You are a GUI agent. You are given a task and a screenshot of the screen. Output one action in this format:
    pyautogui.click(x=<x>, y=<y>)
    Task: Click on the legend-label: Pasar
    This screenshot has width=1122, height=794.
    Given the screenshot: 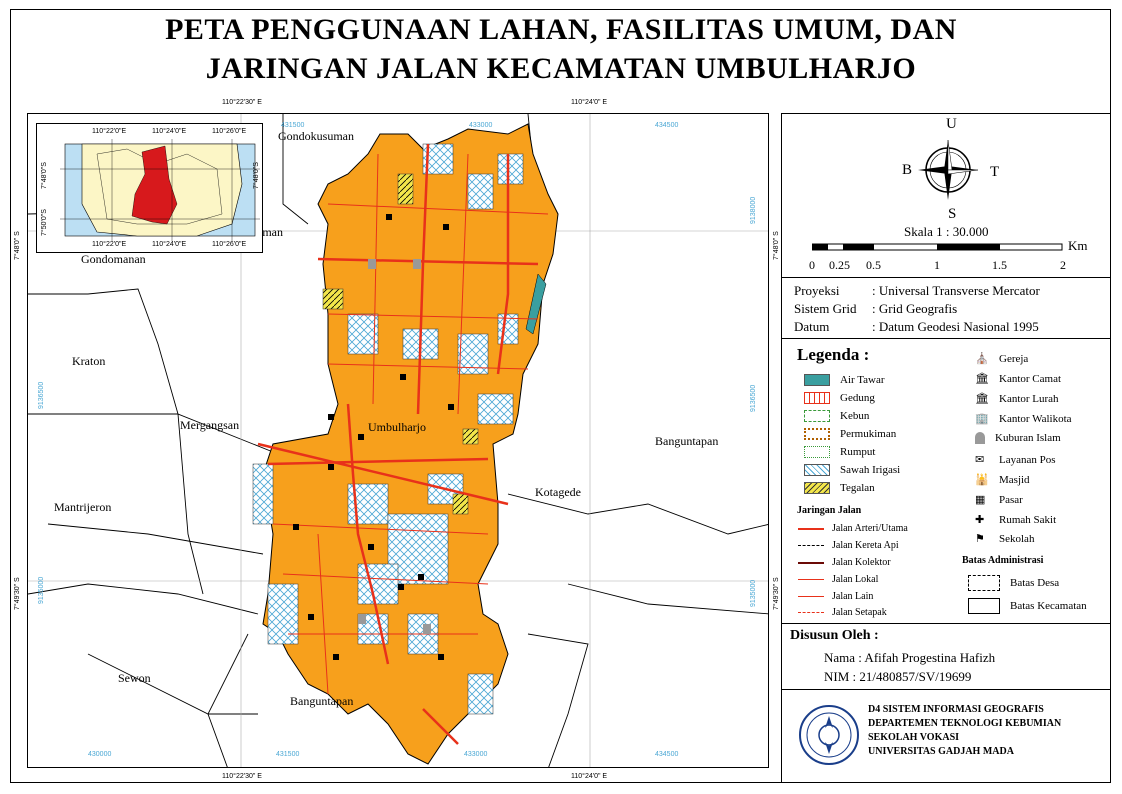 What is the action you would take?
    pyautogui.click(x=1011, y=500)
    